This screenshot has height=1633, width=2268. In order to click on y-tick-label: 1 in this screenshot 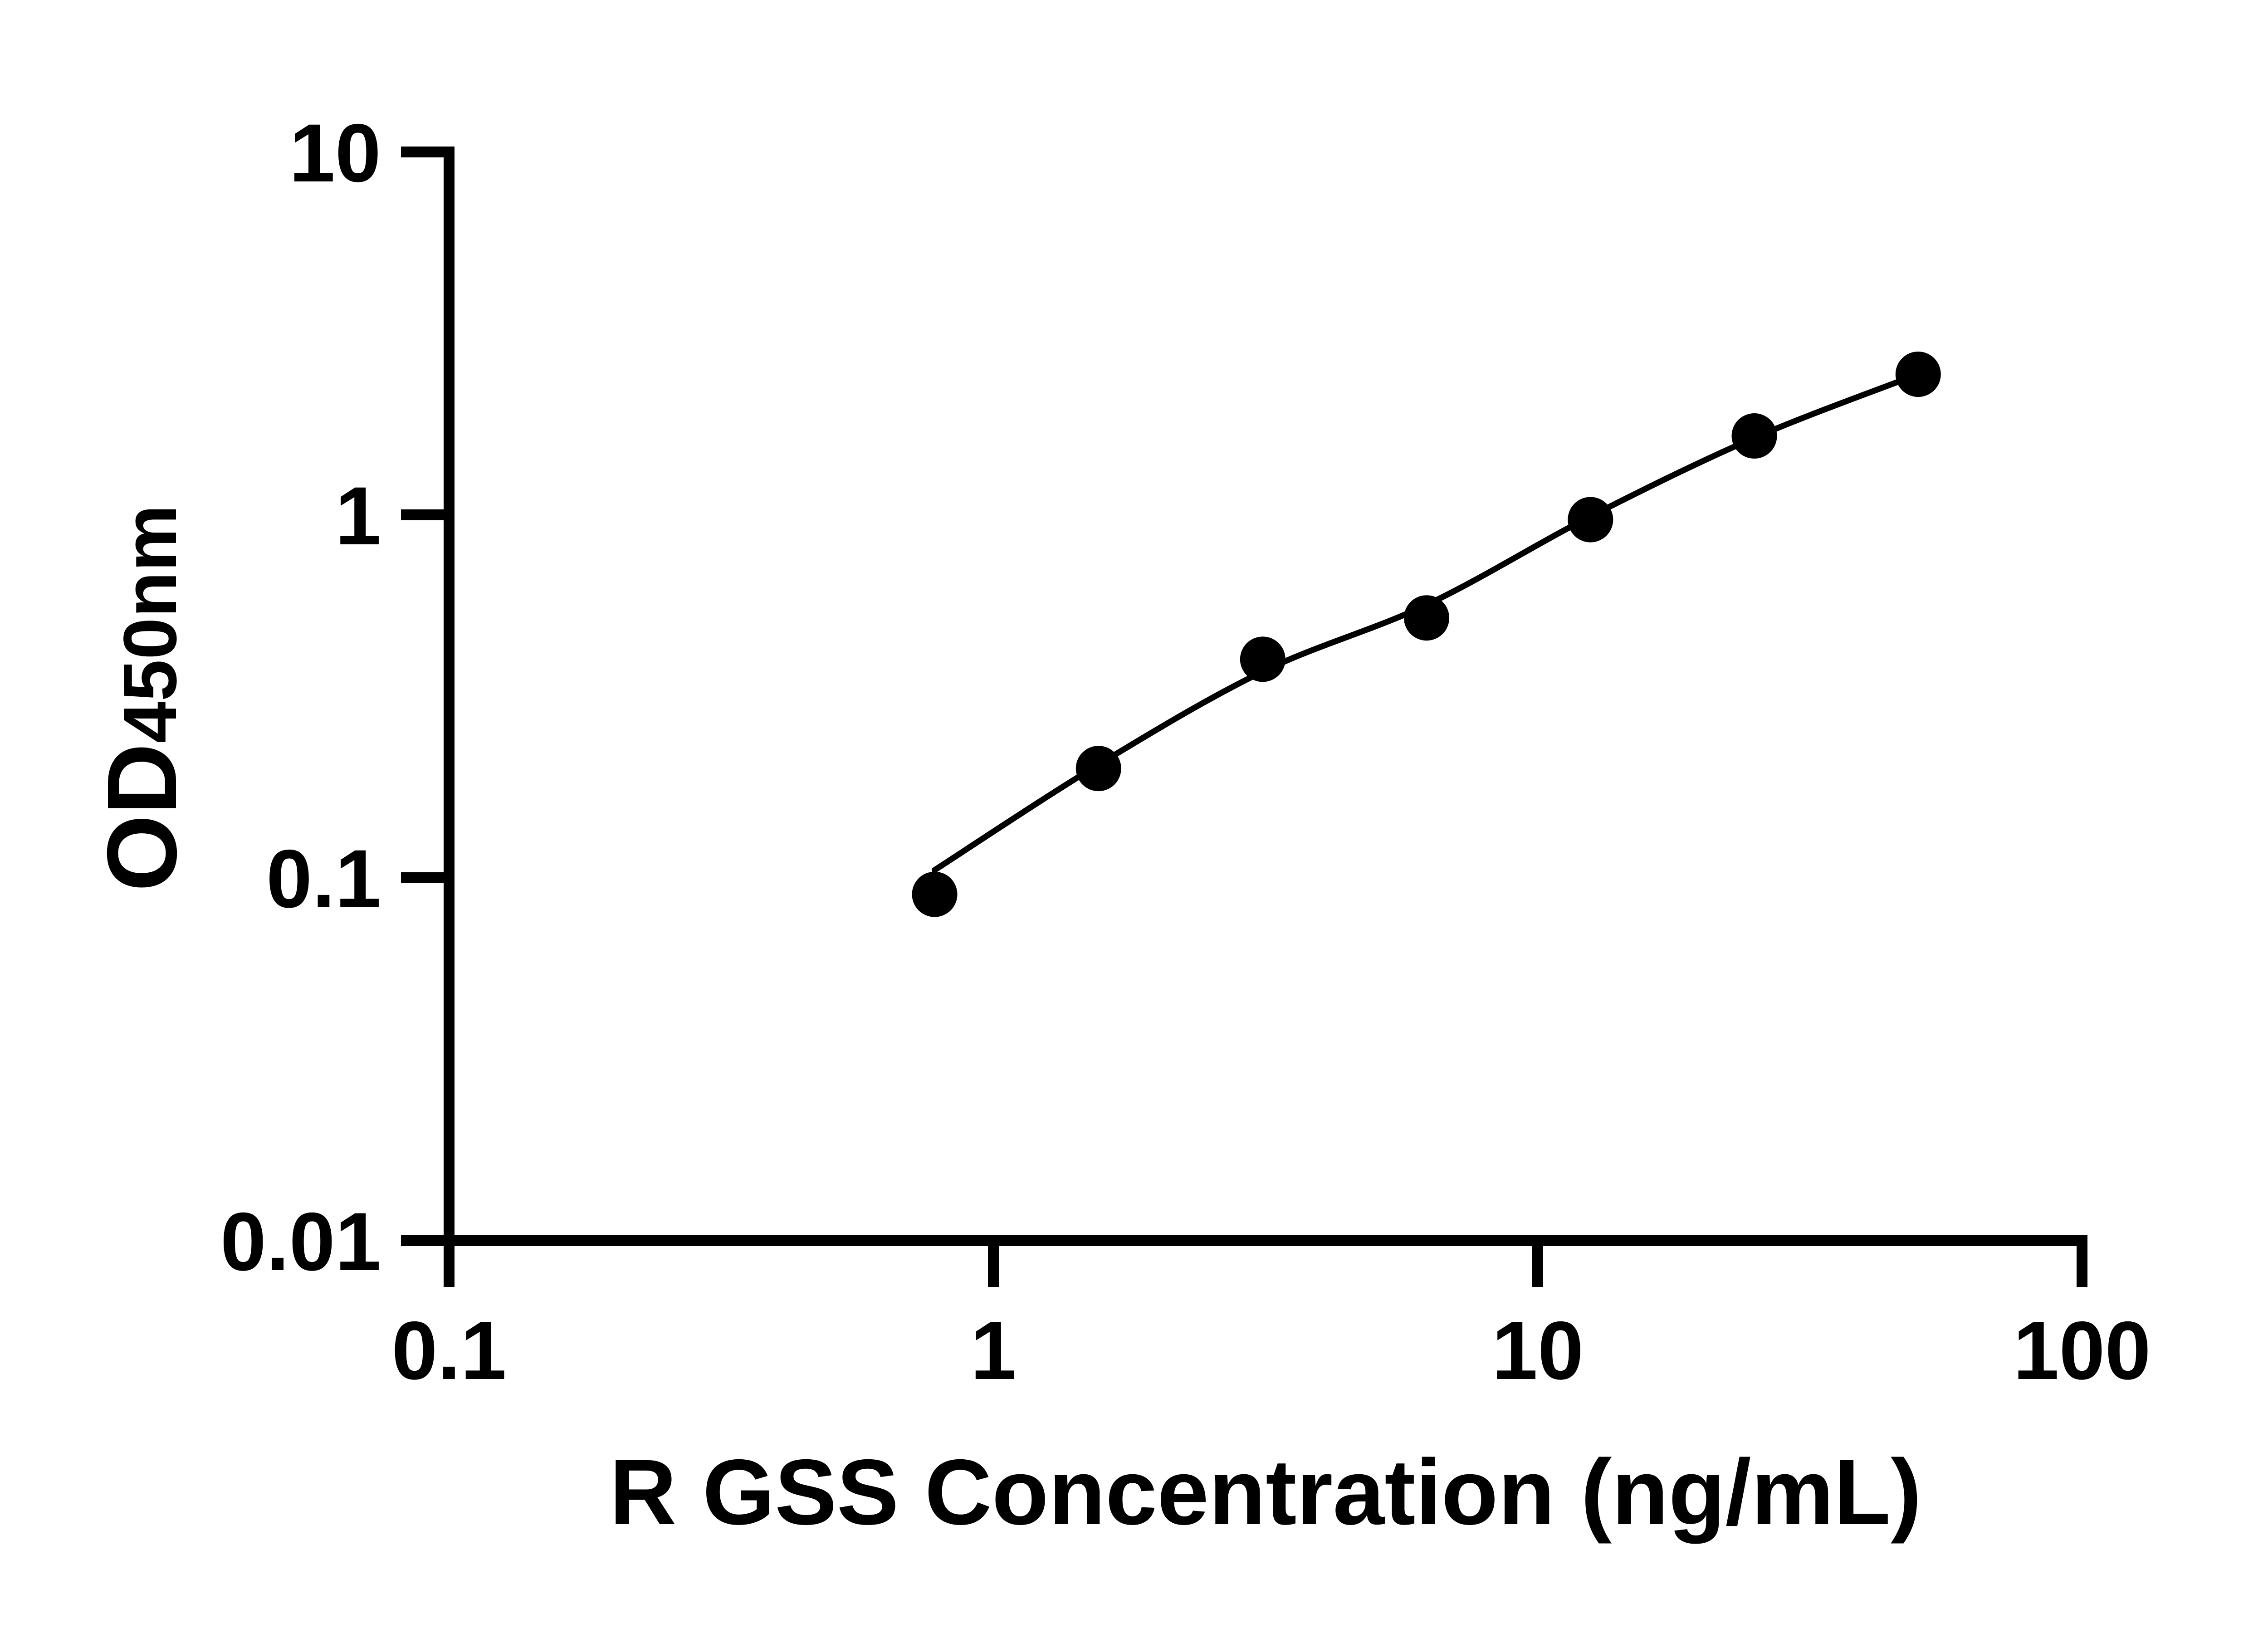, I will do `click(358, 515)`.